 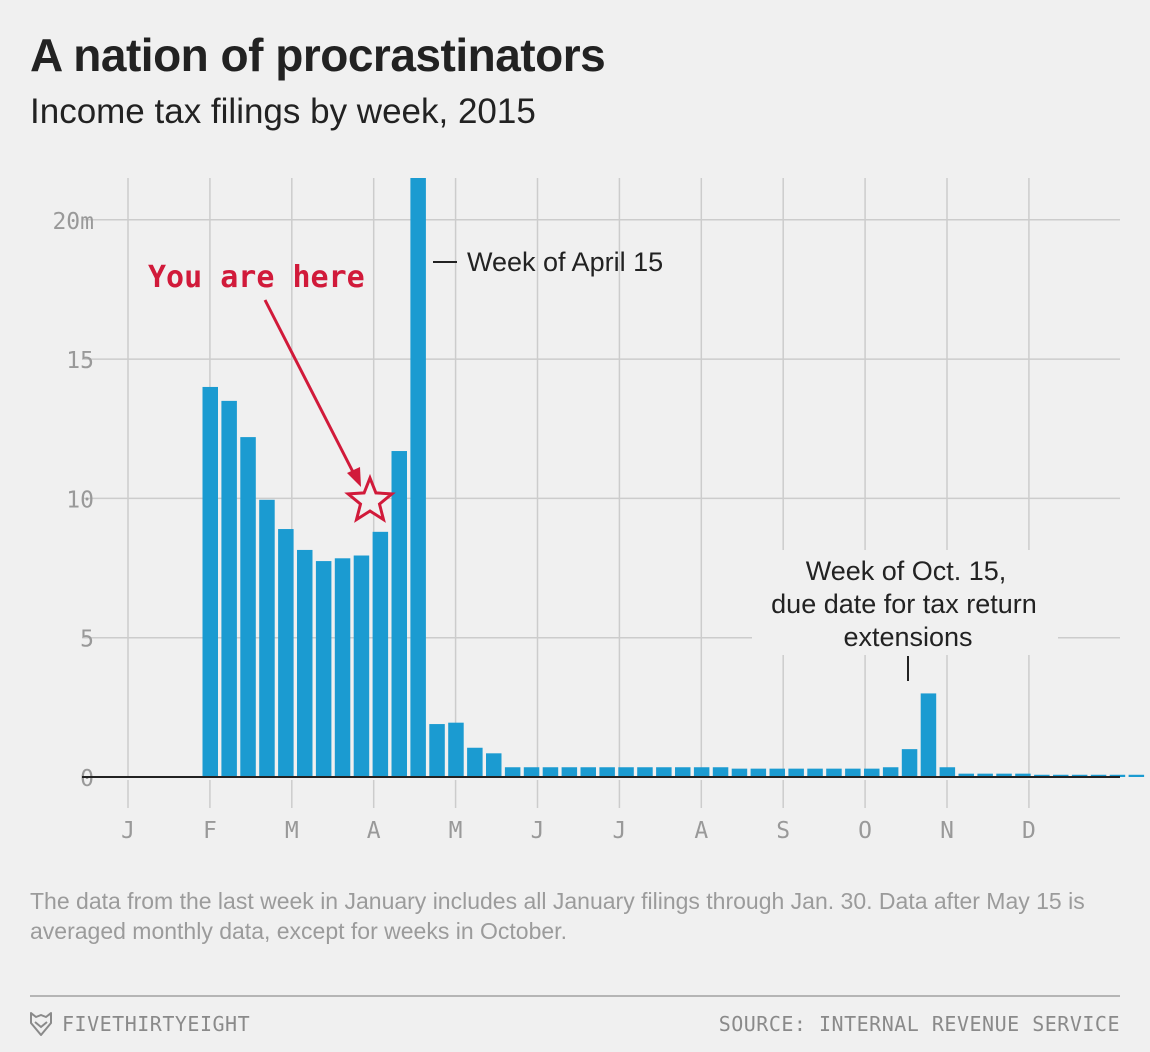 I want to click on annotation-oct-15-line-2: due date for tax return, so click(x=904, y=604).